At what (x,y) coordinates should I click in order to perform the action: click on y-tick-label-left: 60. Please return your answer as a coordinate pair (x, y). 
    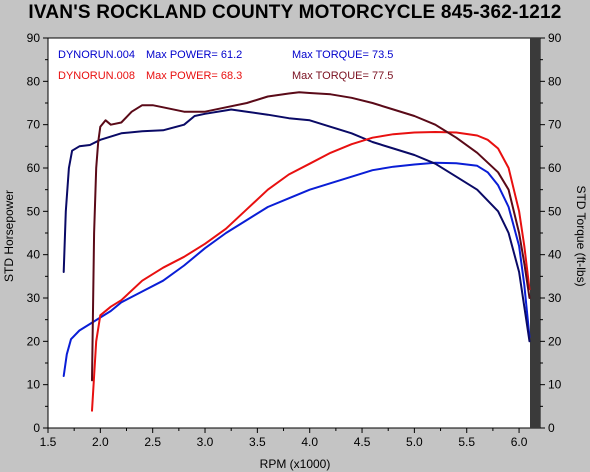
    Looking at the image, I should click on (34, 168).